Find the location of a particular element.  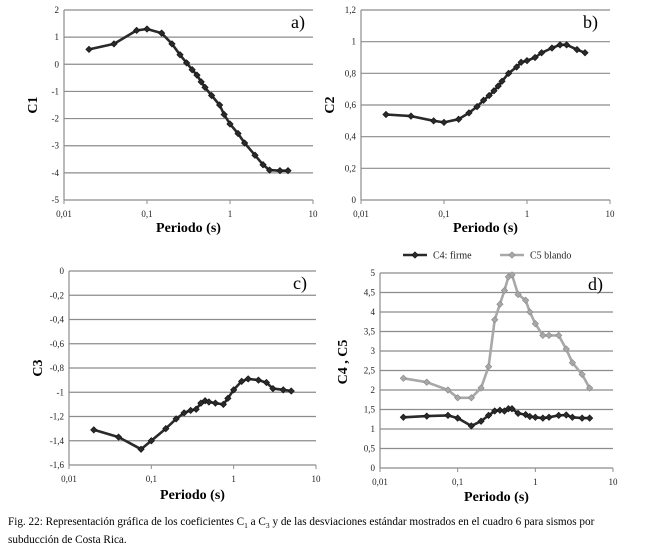

y-tick-label: 4 is located at coordinates (373, 312).